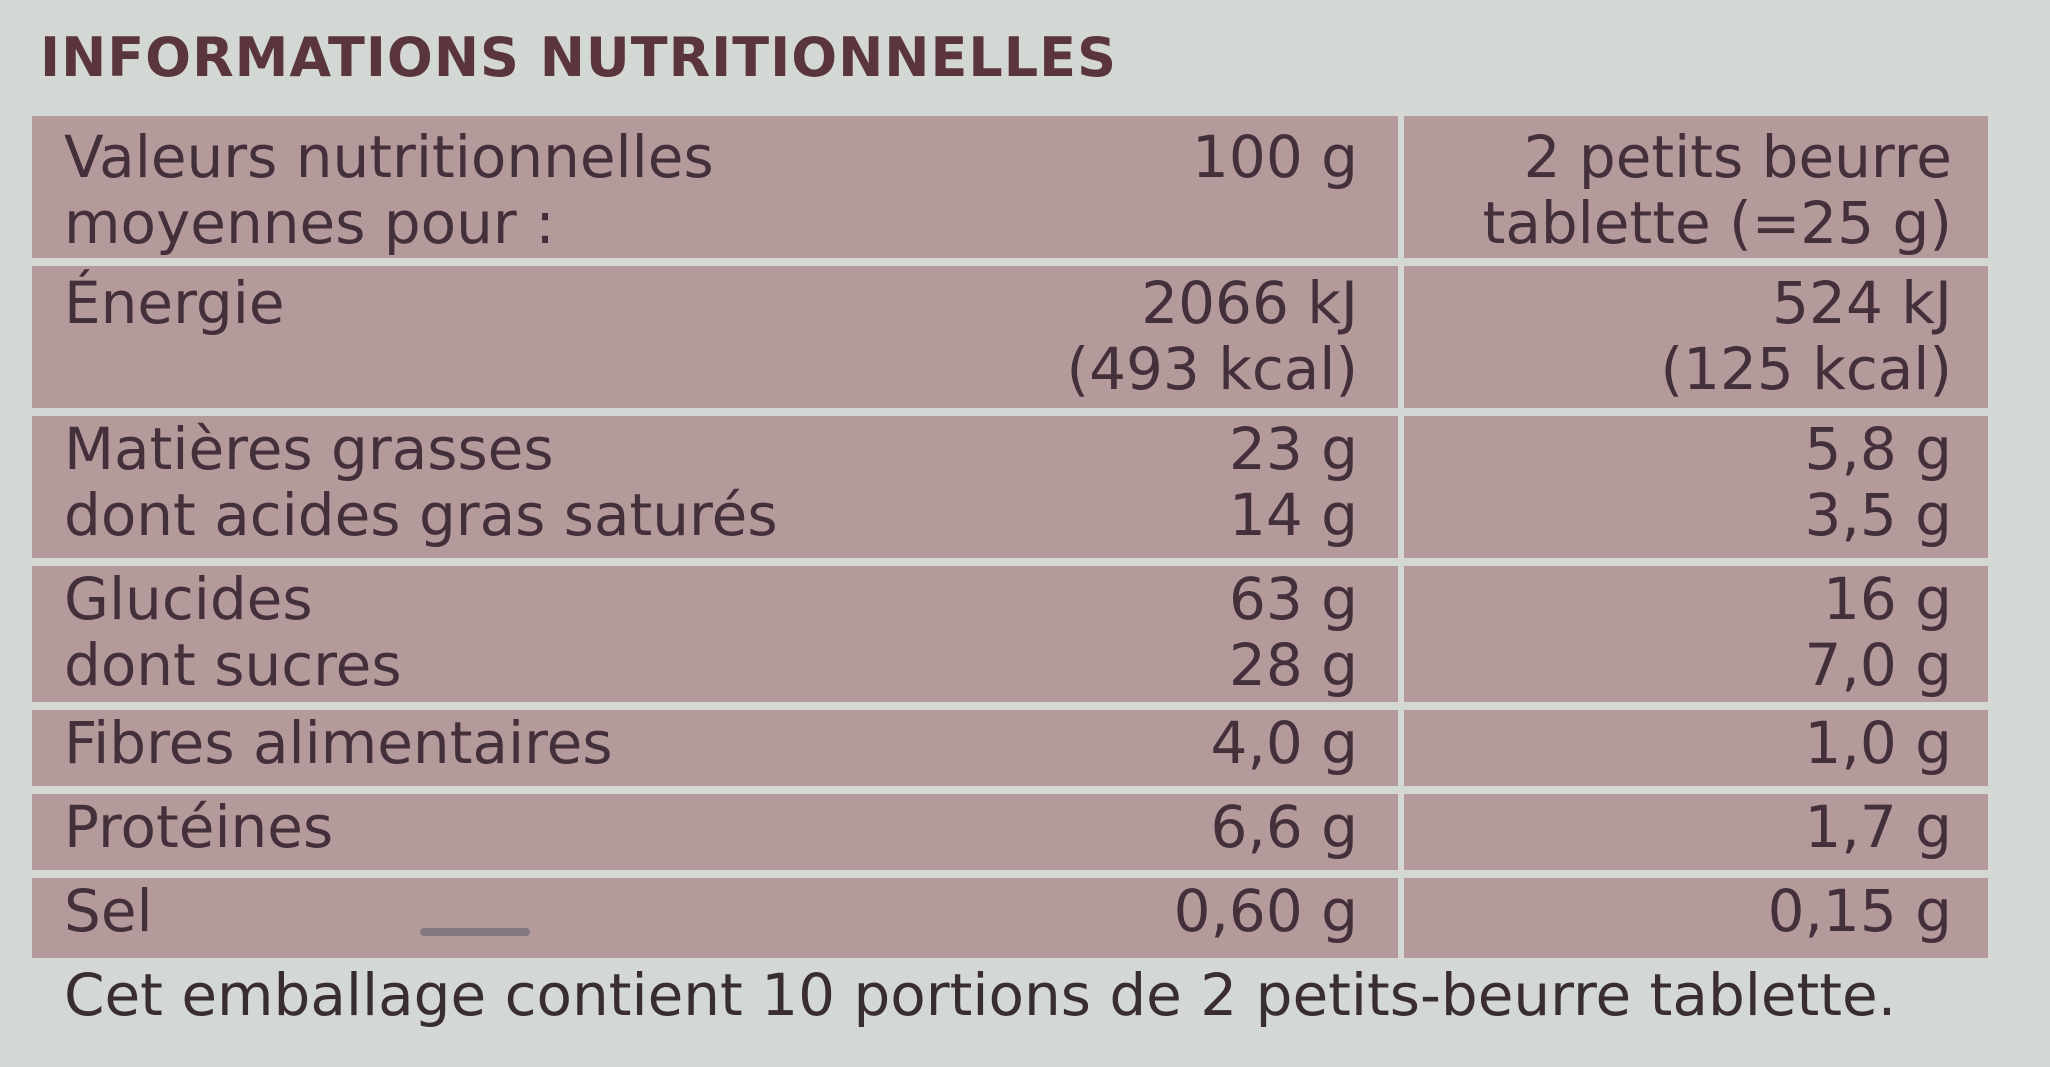 This screenshot has width=2050, height=1067. What do you see at coordinates (1696, 832) in the screenshot?
I see `protein-portion-cell: 1,7 g` at bounding box center [1696, 832].